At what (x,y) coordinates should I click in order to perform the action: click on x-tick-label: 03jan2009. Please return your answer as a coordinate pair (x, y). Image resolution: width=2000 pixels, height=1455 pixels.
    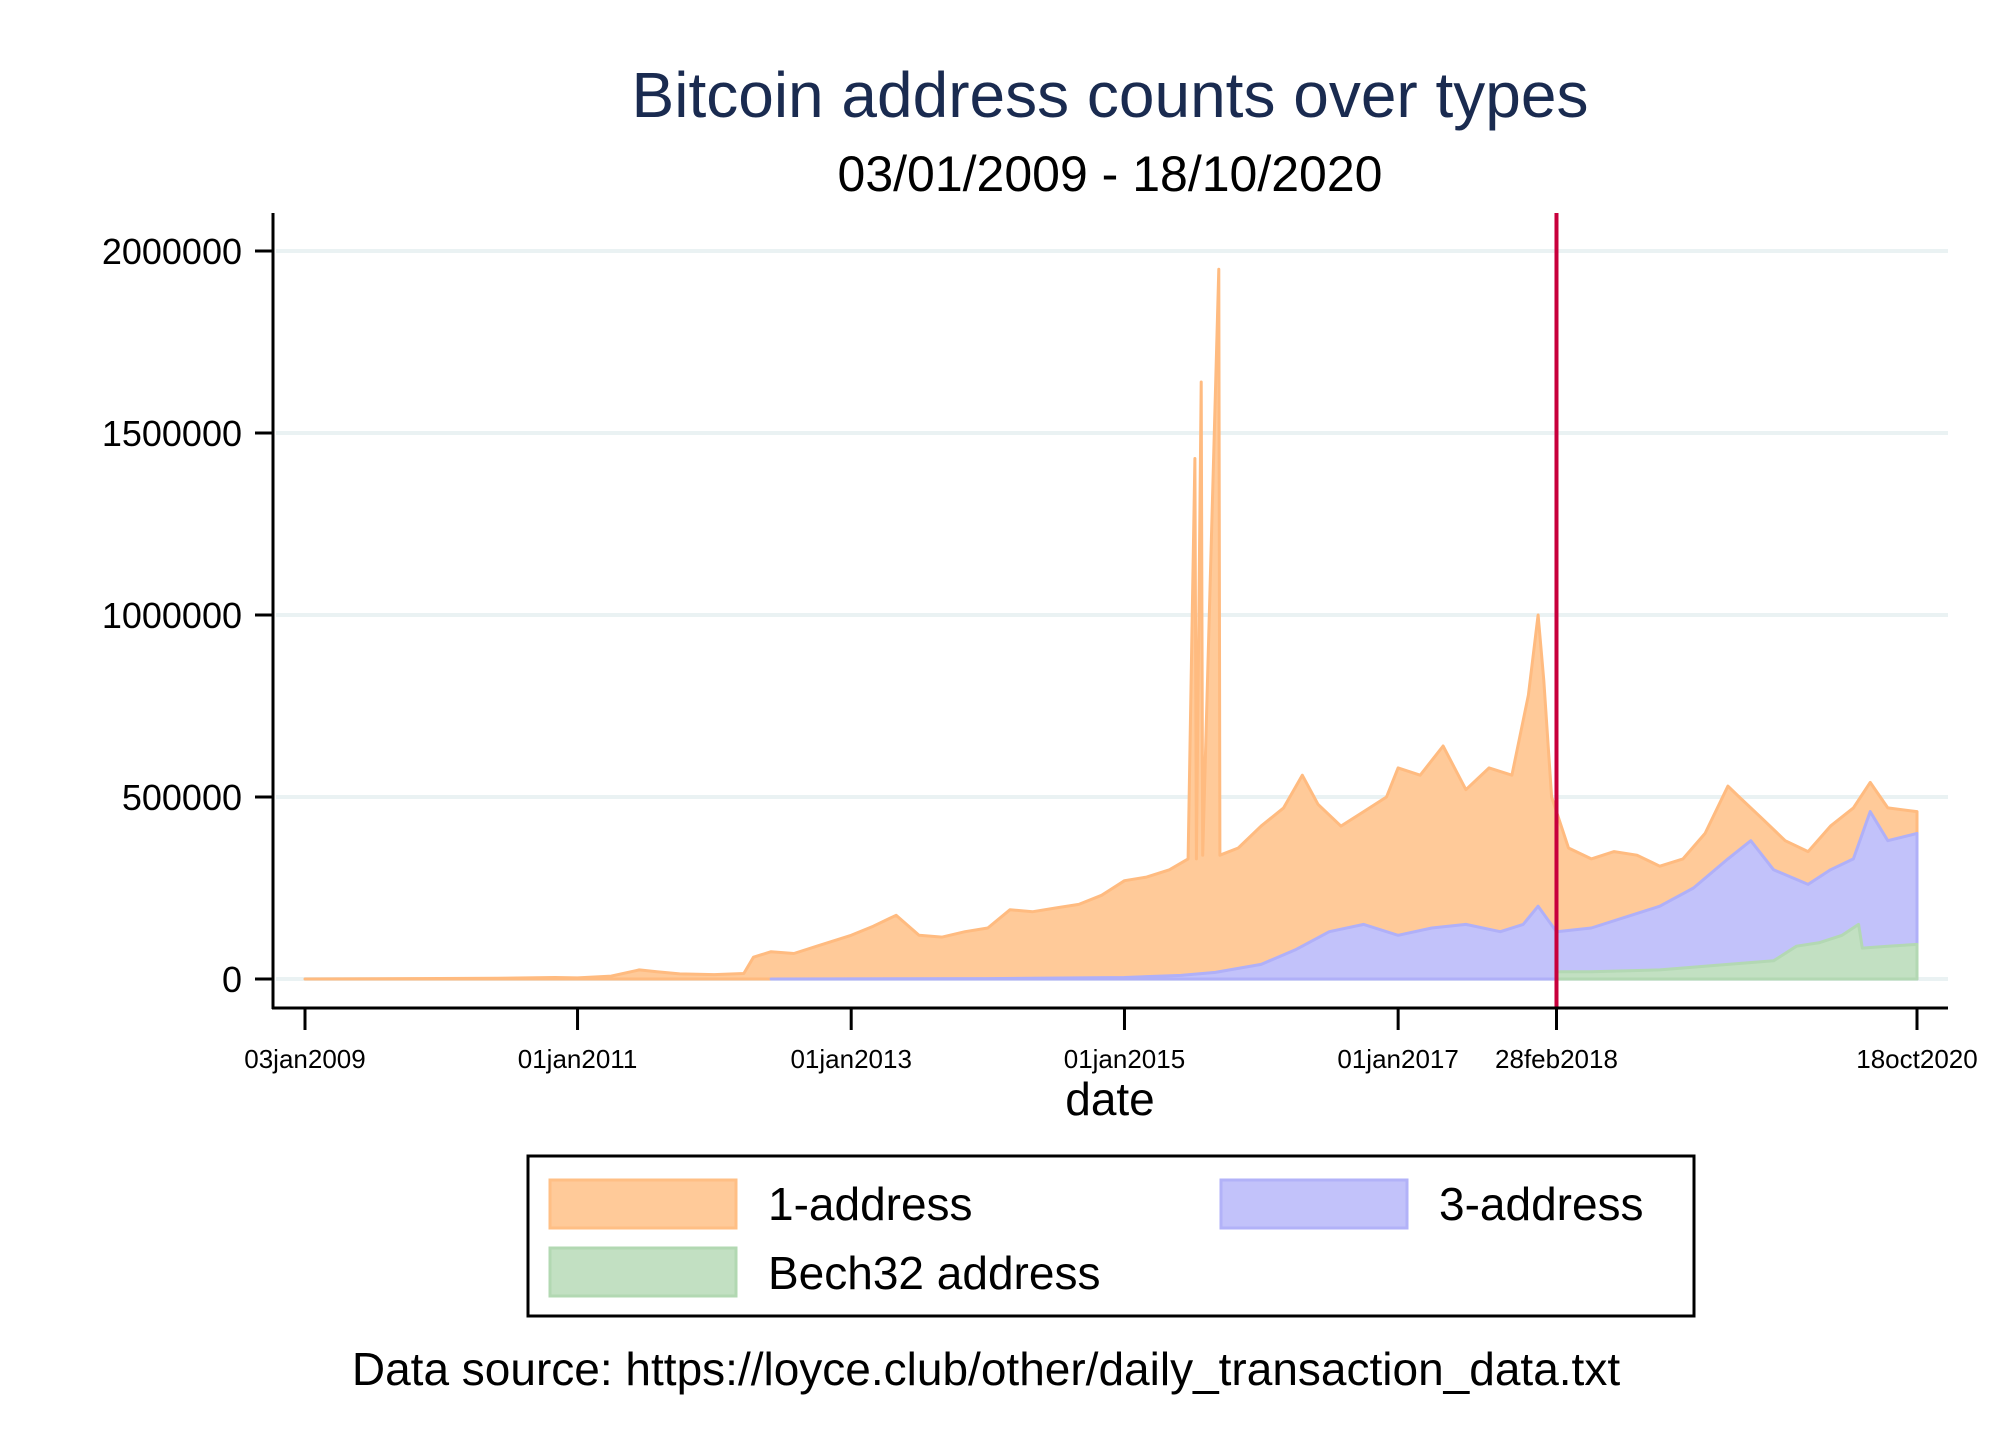
    Looking at the image, I should click on (304, 1059).